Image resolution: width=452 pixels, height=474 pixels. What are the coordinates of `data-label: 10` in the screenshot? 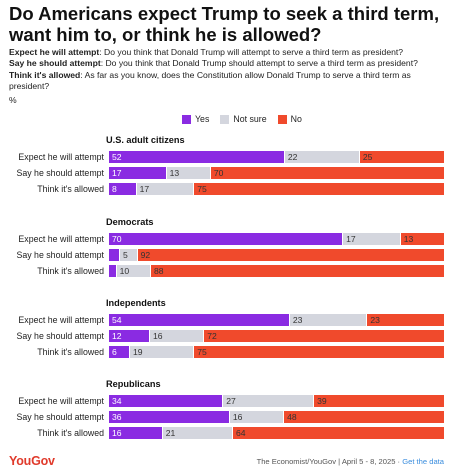 It's located at (124, 271).